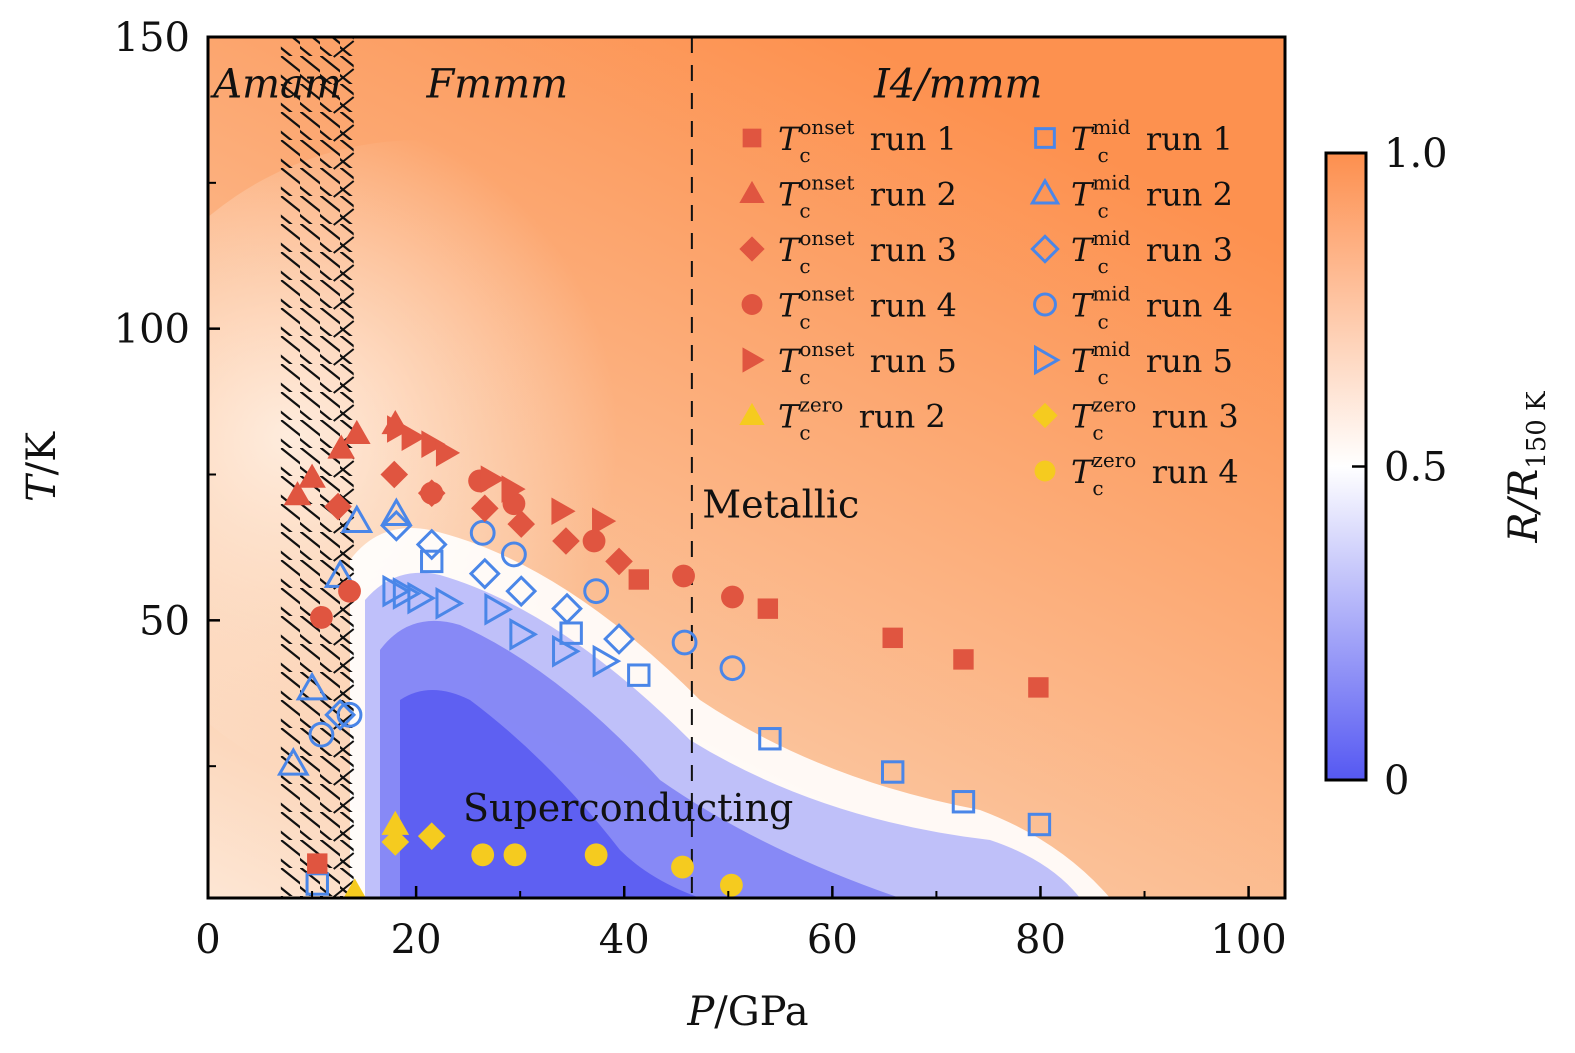  Describe the element at coordinates (958, 85) in the screenshot. I see `phase-label: I4/mmm` at that location.